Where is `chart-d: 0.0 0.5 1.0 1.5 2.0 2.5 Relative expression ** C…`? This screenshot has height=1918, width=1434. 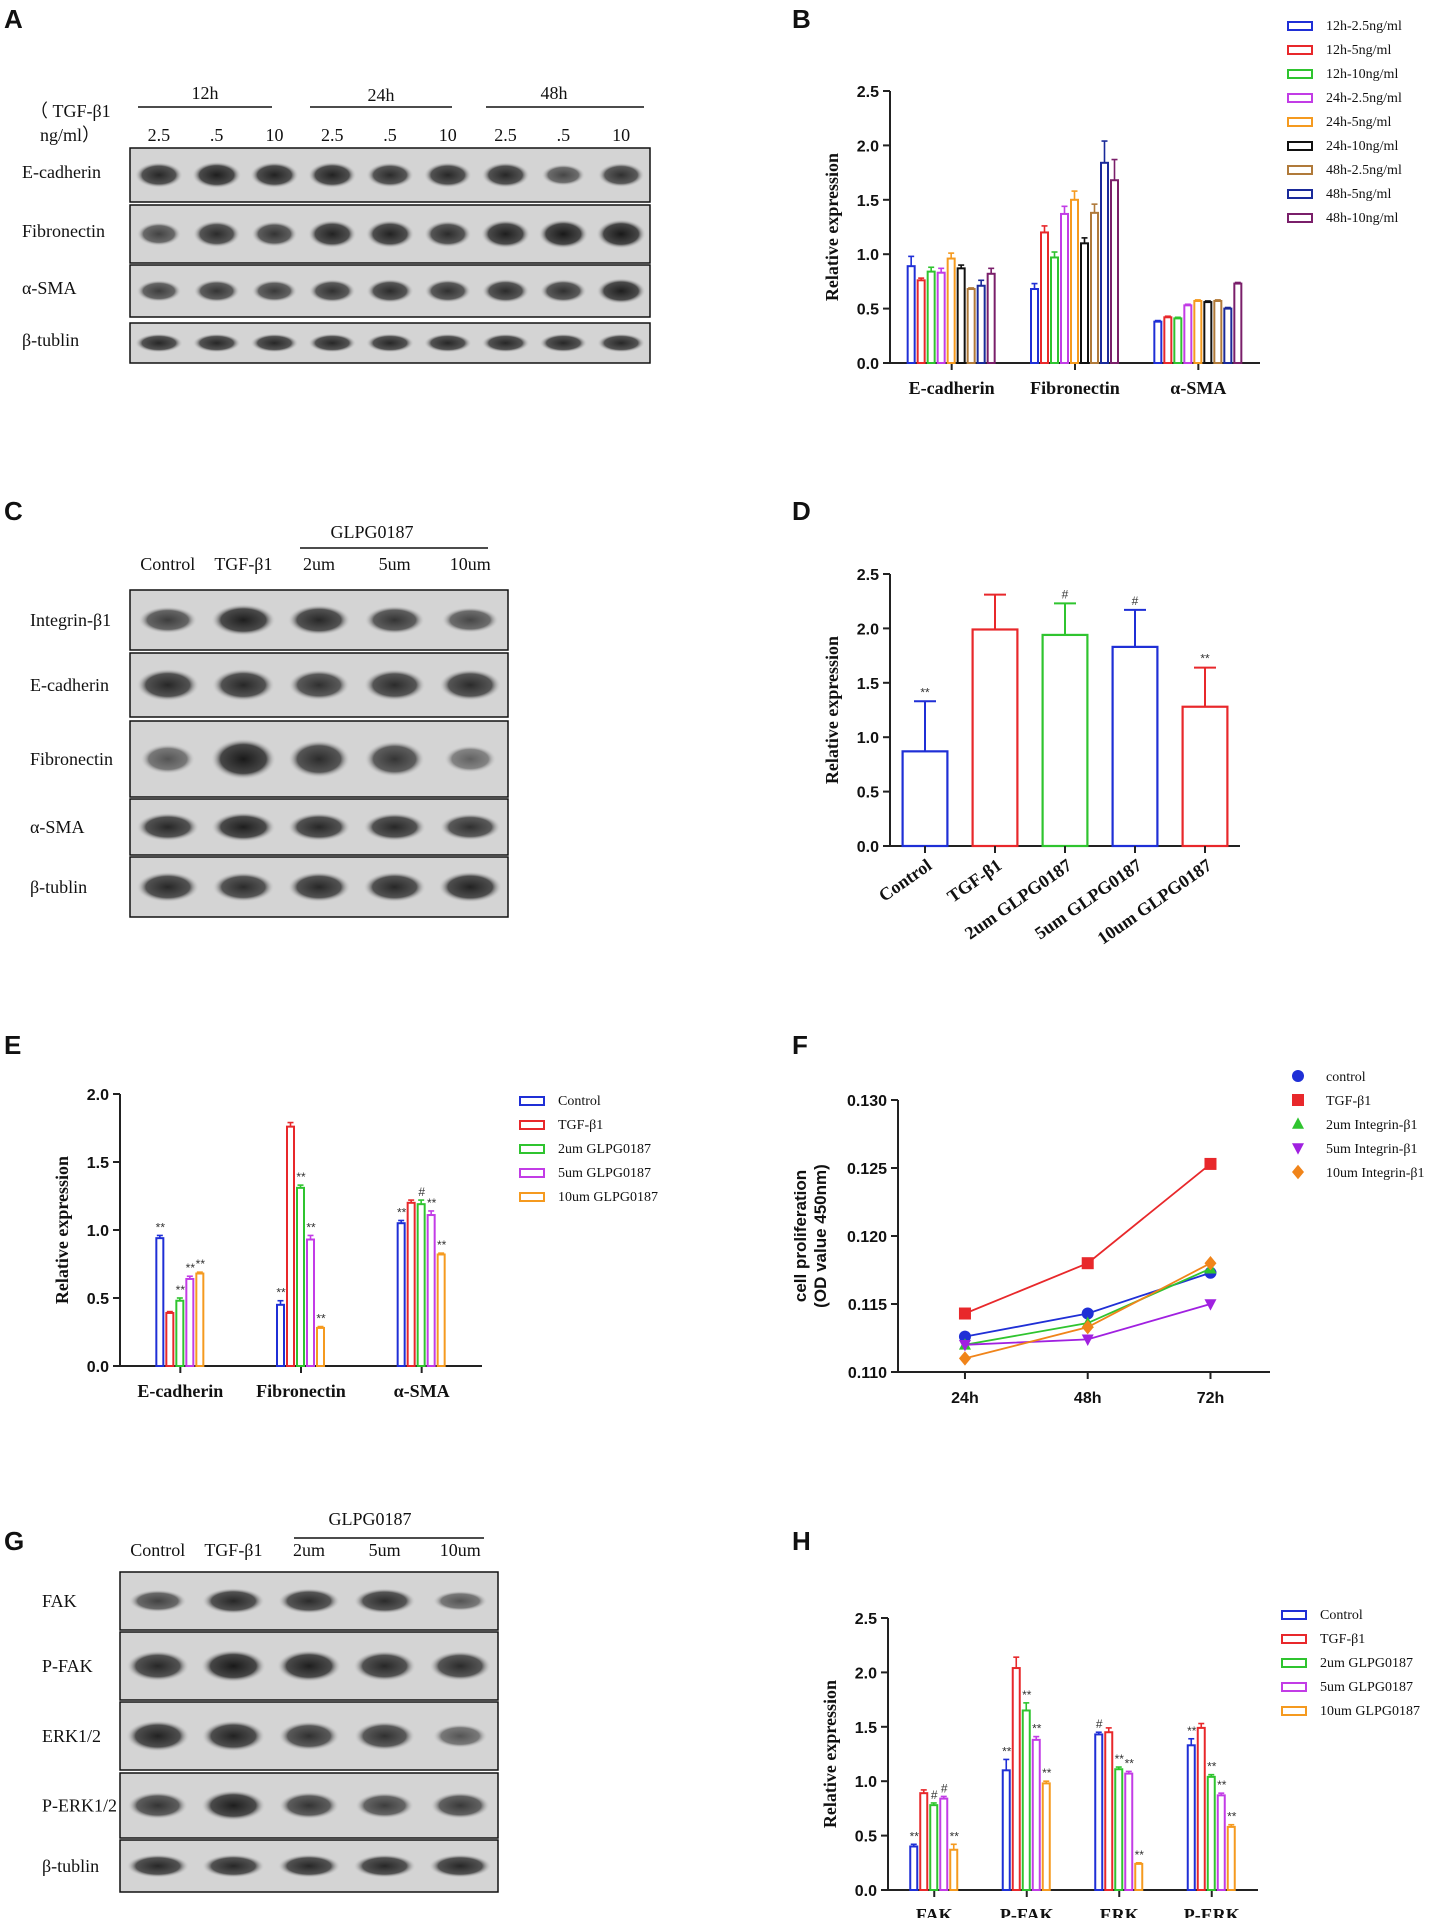
chart-d: 0.0 0.5 1.0 1.5 2.0 2.5 Relative expression ** C… is located at coordinates (1031, 757).